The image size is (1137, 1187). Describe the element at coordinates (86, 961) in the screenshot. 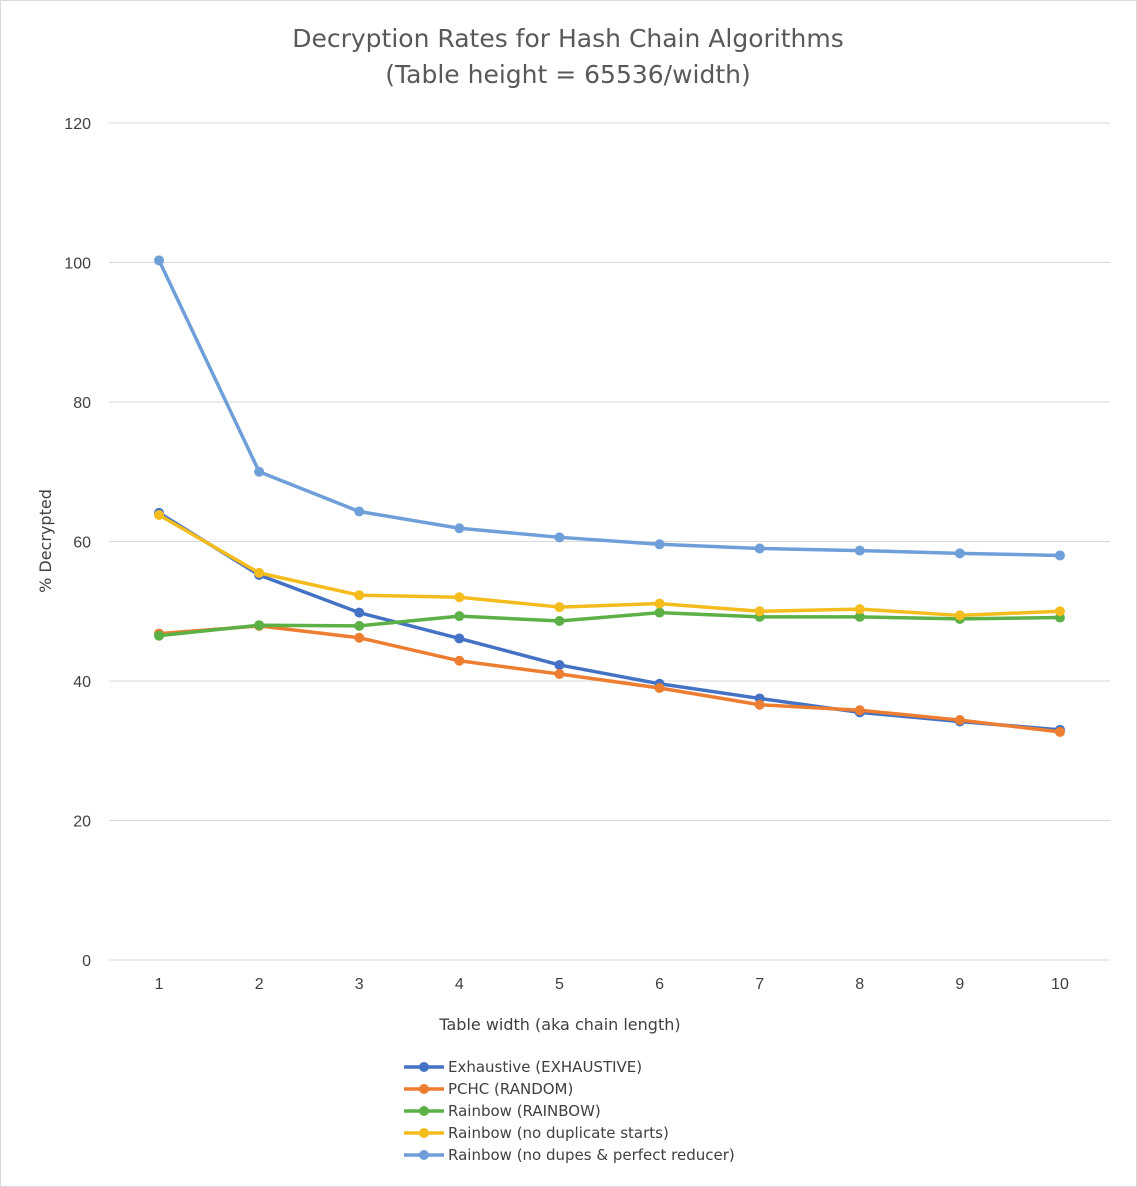

I see `y-tick-label: 0` at that location.